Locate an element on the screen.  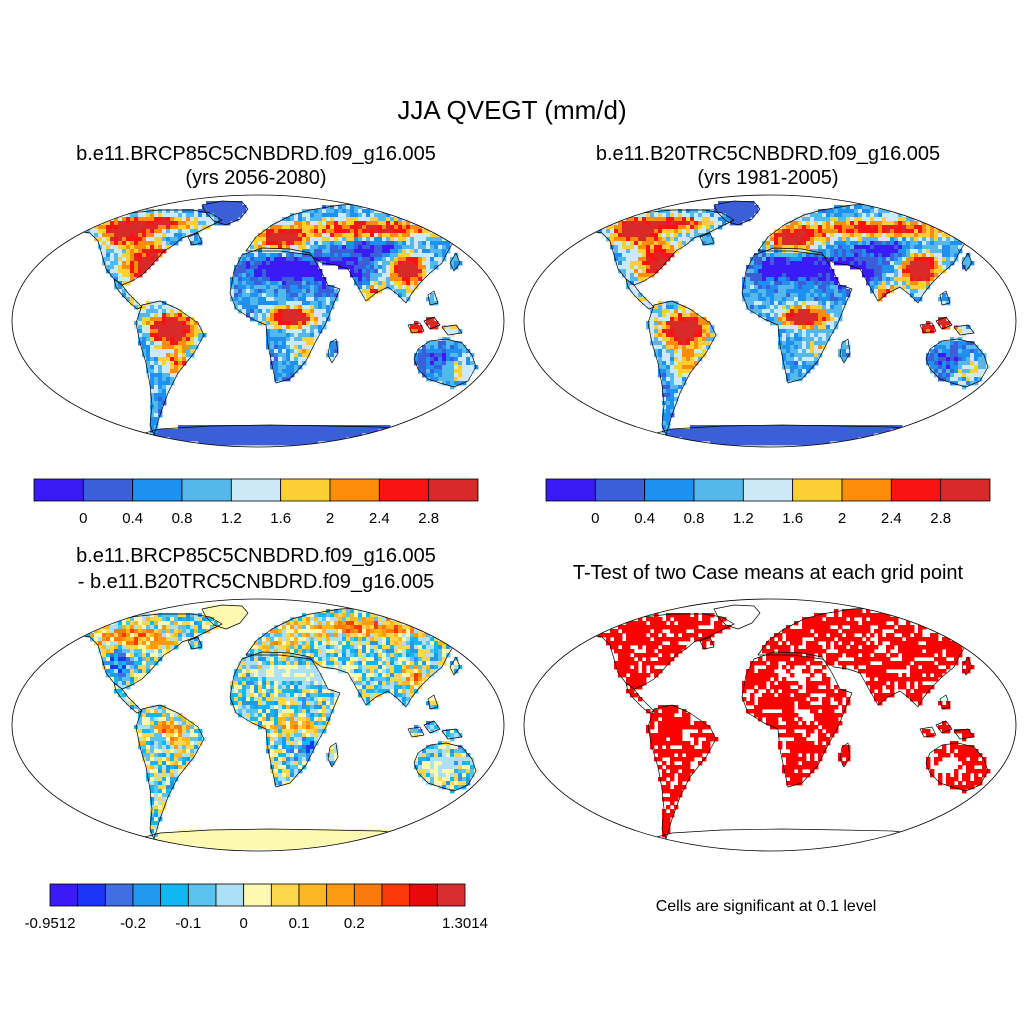
map-frame is located at coordinates (770, 321).